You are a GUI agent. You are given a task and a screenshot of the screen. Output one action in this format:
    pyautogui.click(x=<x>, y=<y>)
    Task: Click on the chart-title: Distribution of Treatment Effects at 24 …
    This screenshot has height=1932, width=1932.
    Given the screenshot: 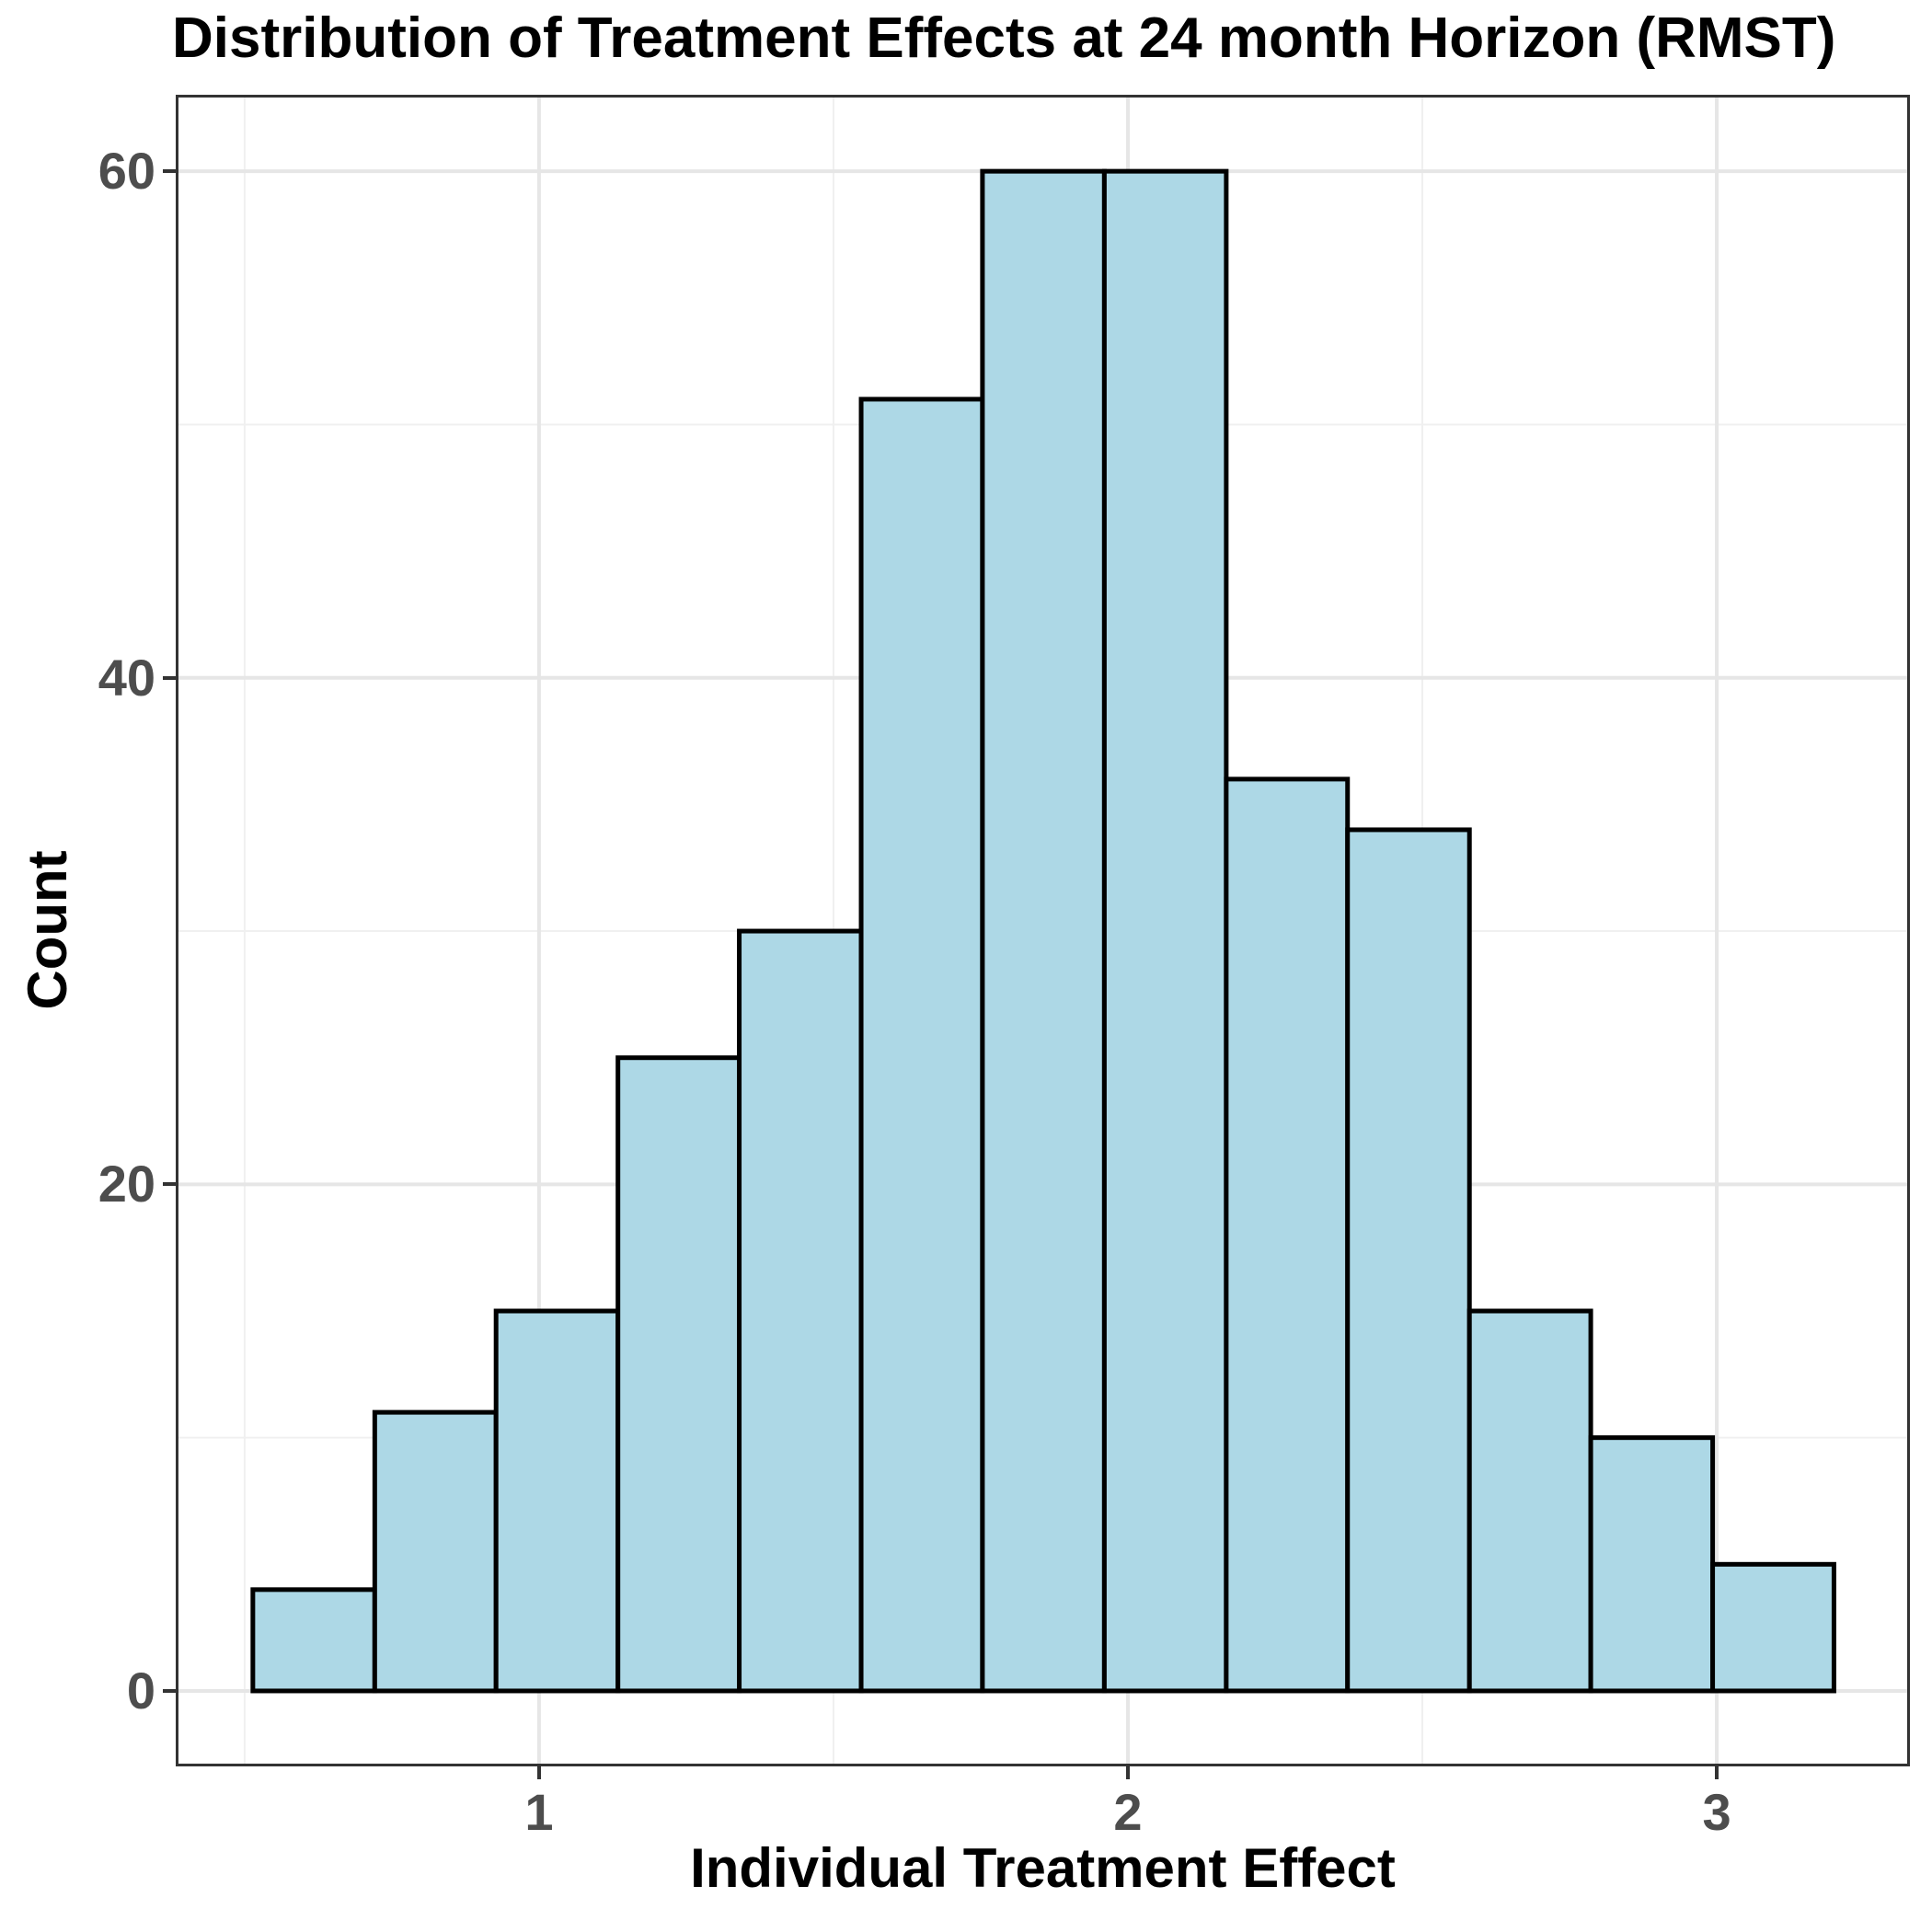 What is the action you would take?
    pyautogui.click(x=1004, y=38)
    